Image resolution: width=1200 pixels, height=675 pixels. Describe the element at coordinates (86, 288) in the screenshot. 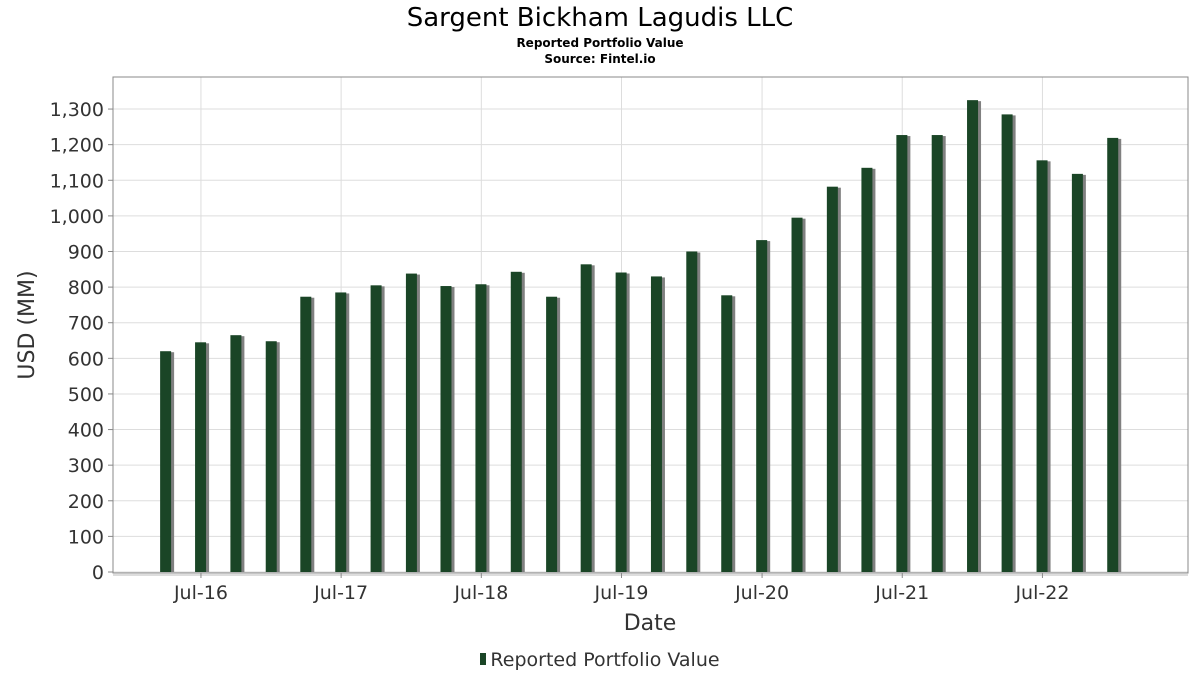

I see `y-tick-label: 800` at that location.